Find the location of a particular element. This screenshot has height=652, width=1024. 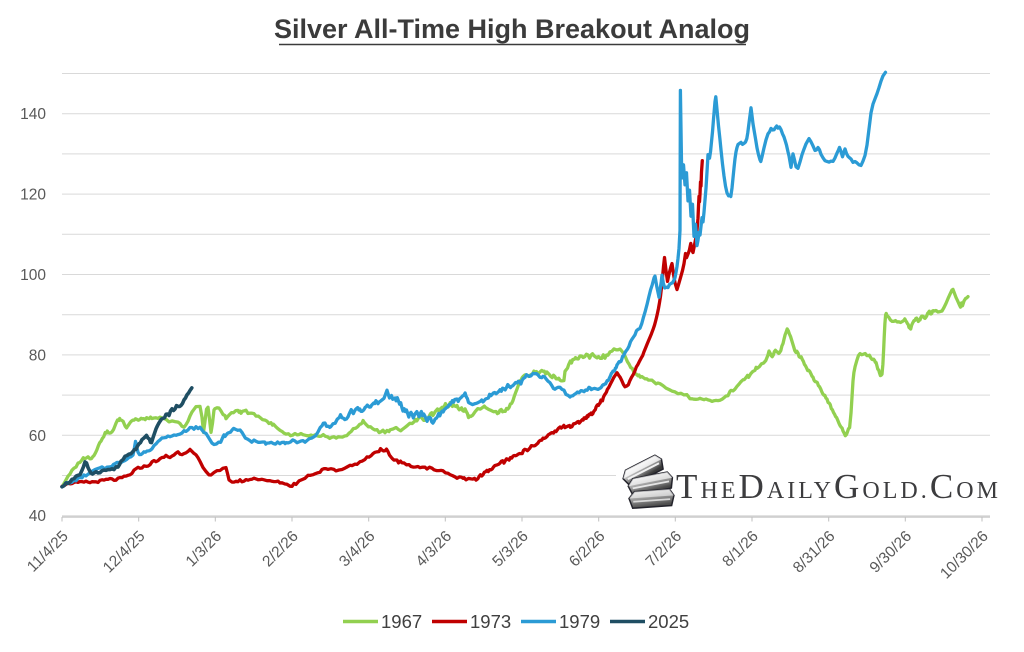

svg-text: 1967 is located at coordinates (401, 621).